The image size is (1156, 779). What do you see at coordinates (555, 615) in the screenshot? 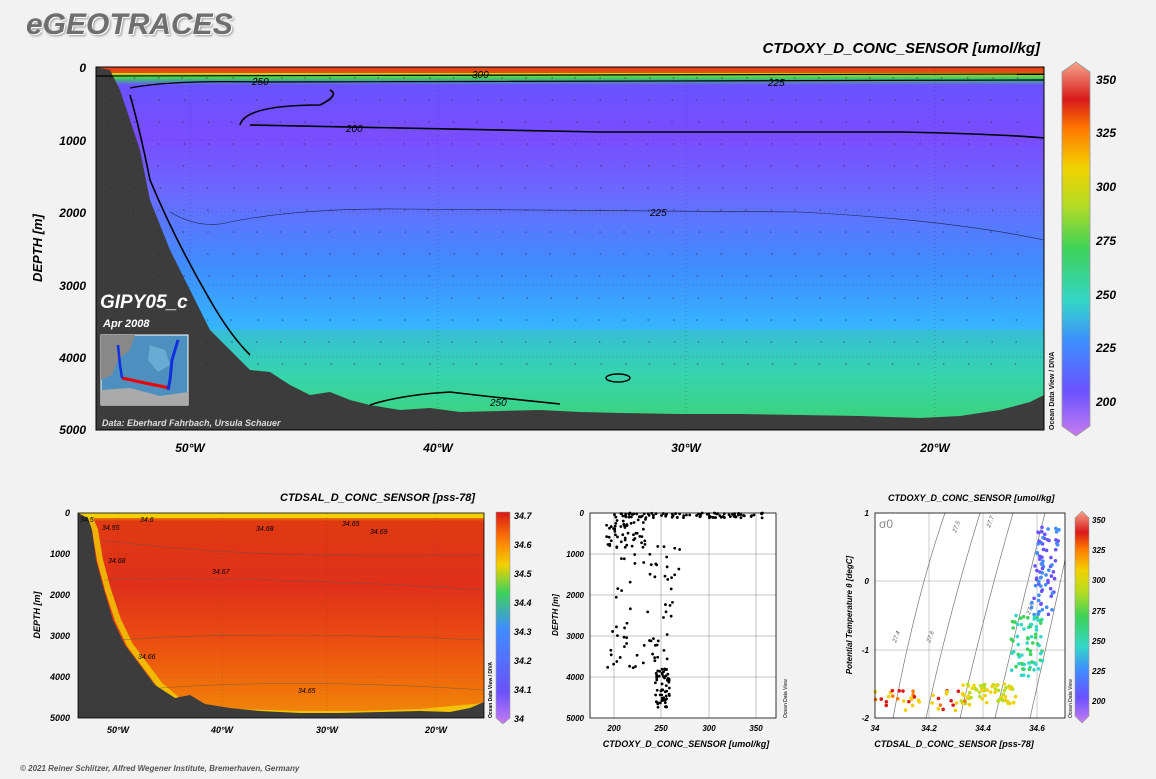
I see `profile-y-label: DEPTH [m]` at bounding box center [555, 615].